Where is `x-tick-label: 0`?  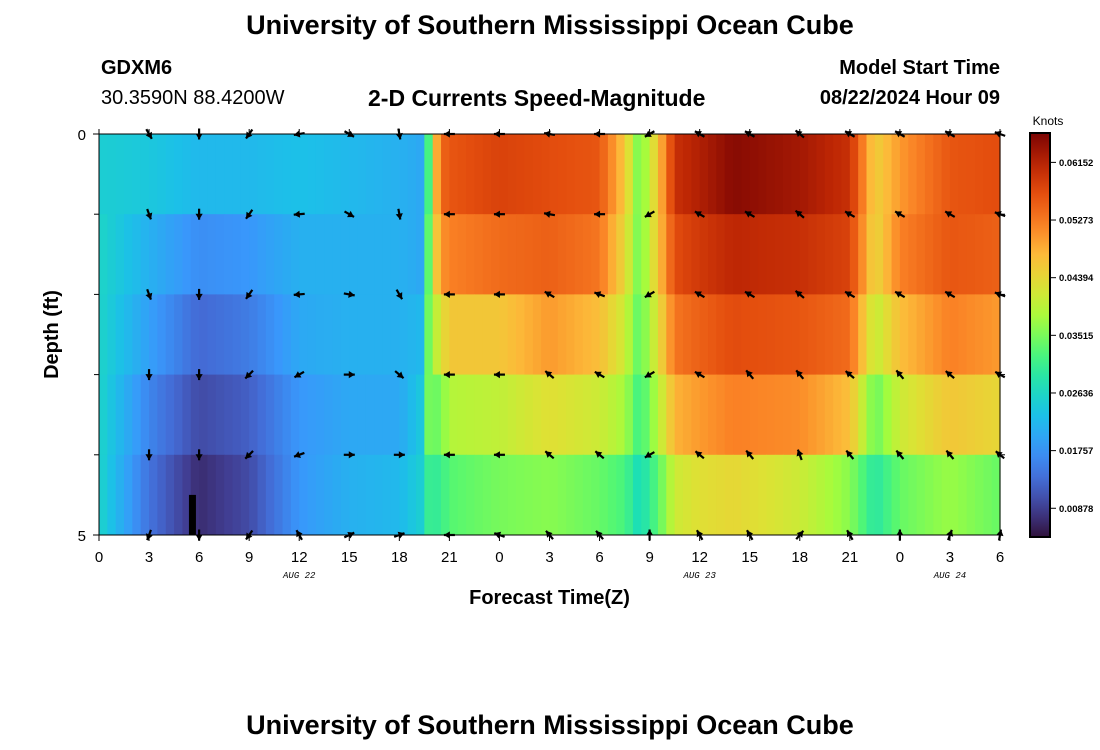
x-tick-label: 0 is located at coordinates (99, 557).